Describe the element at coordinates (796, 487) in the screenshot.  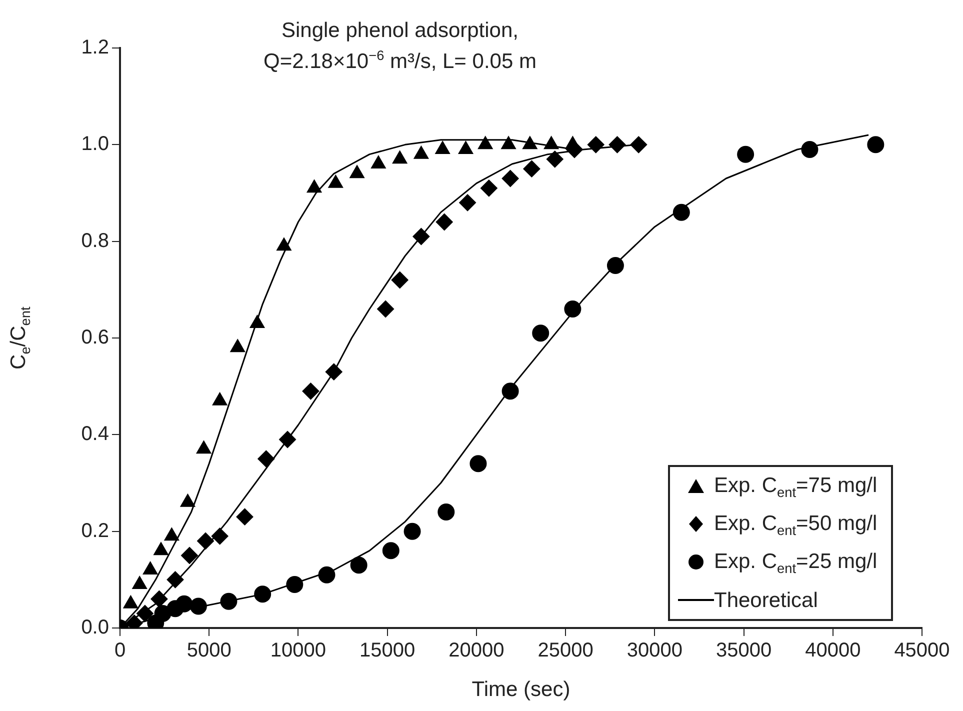
I see `legend-label: Exp. C$_{ent}$=75 mg/l` at that location.